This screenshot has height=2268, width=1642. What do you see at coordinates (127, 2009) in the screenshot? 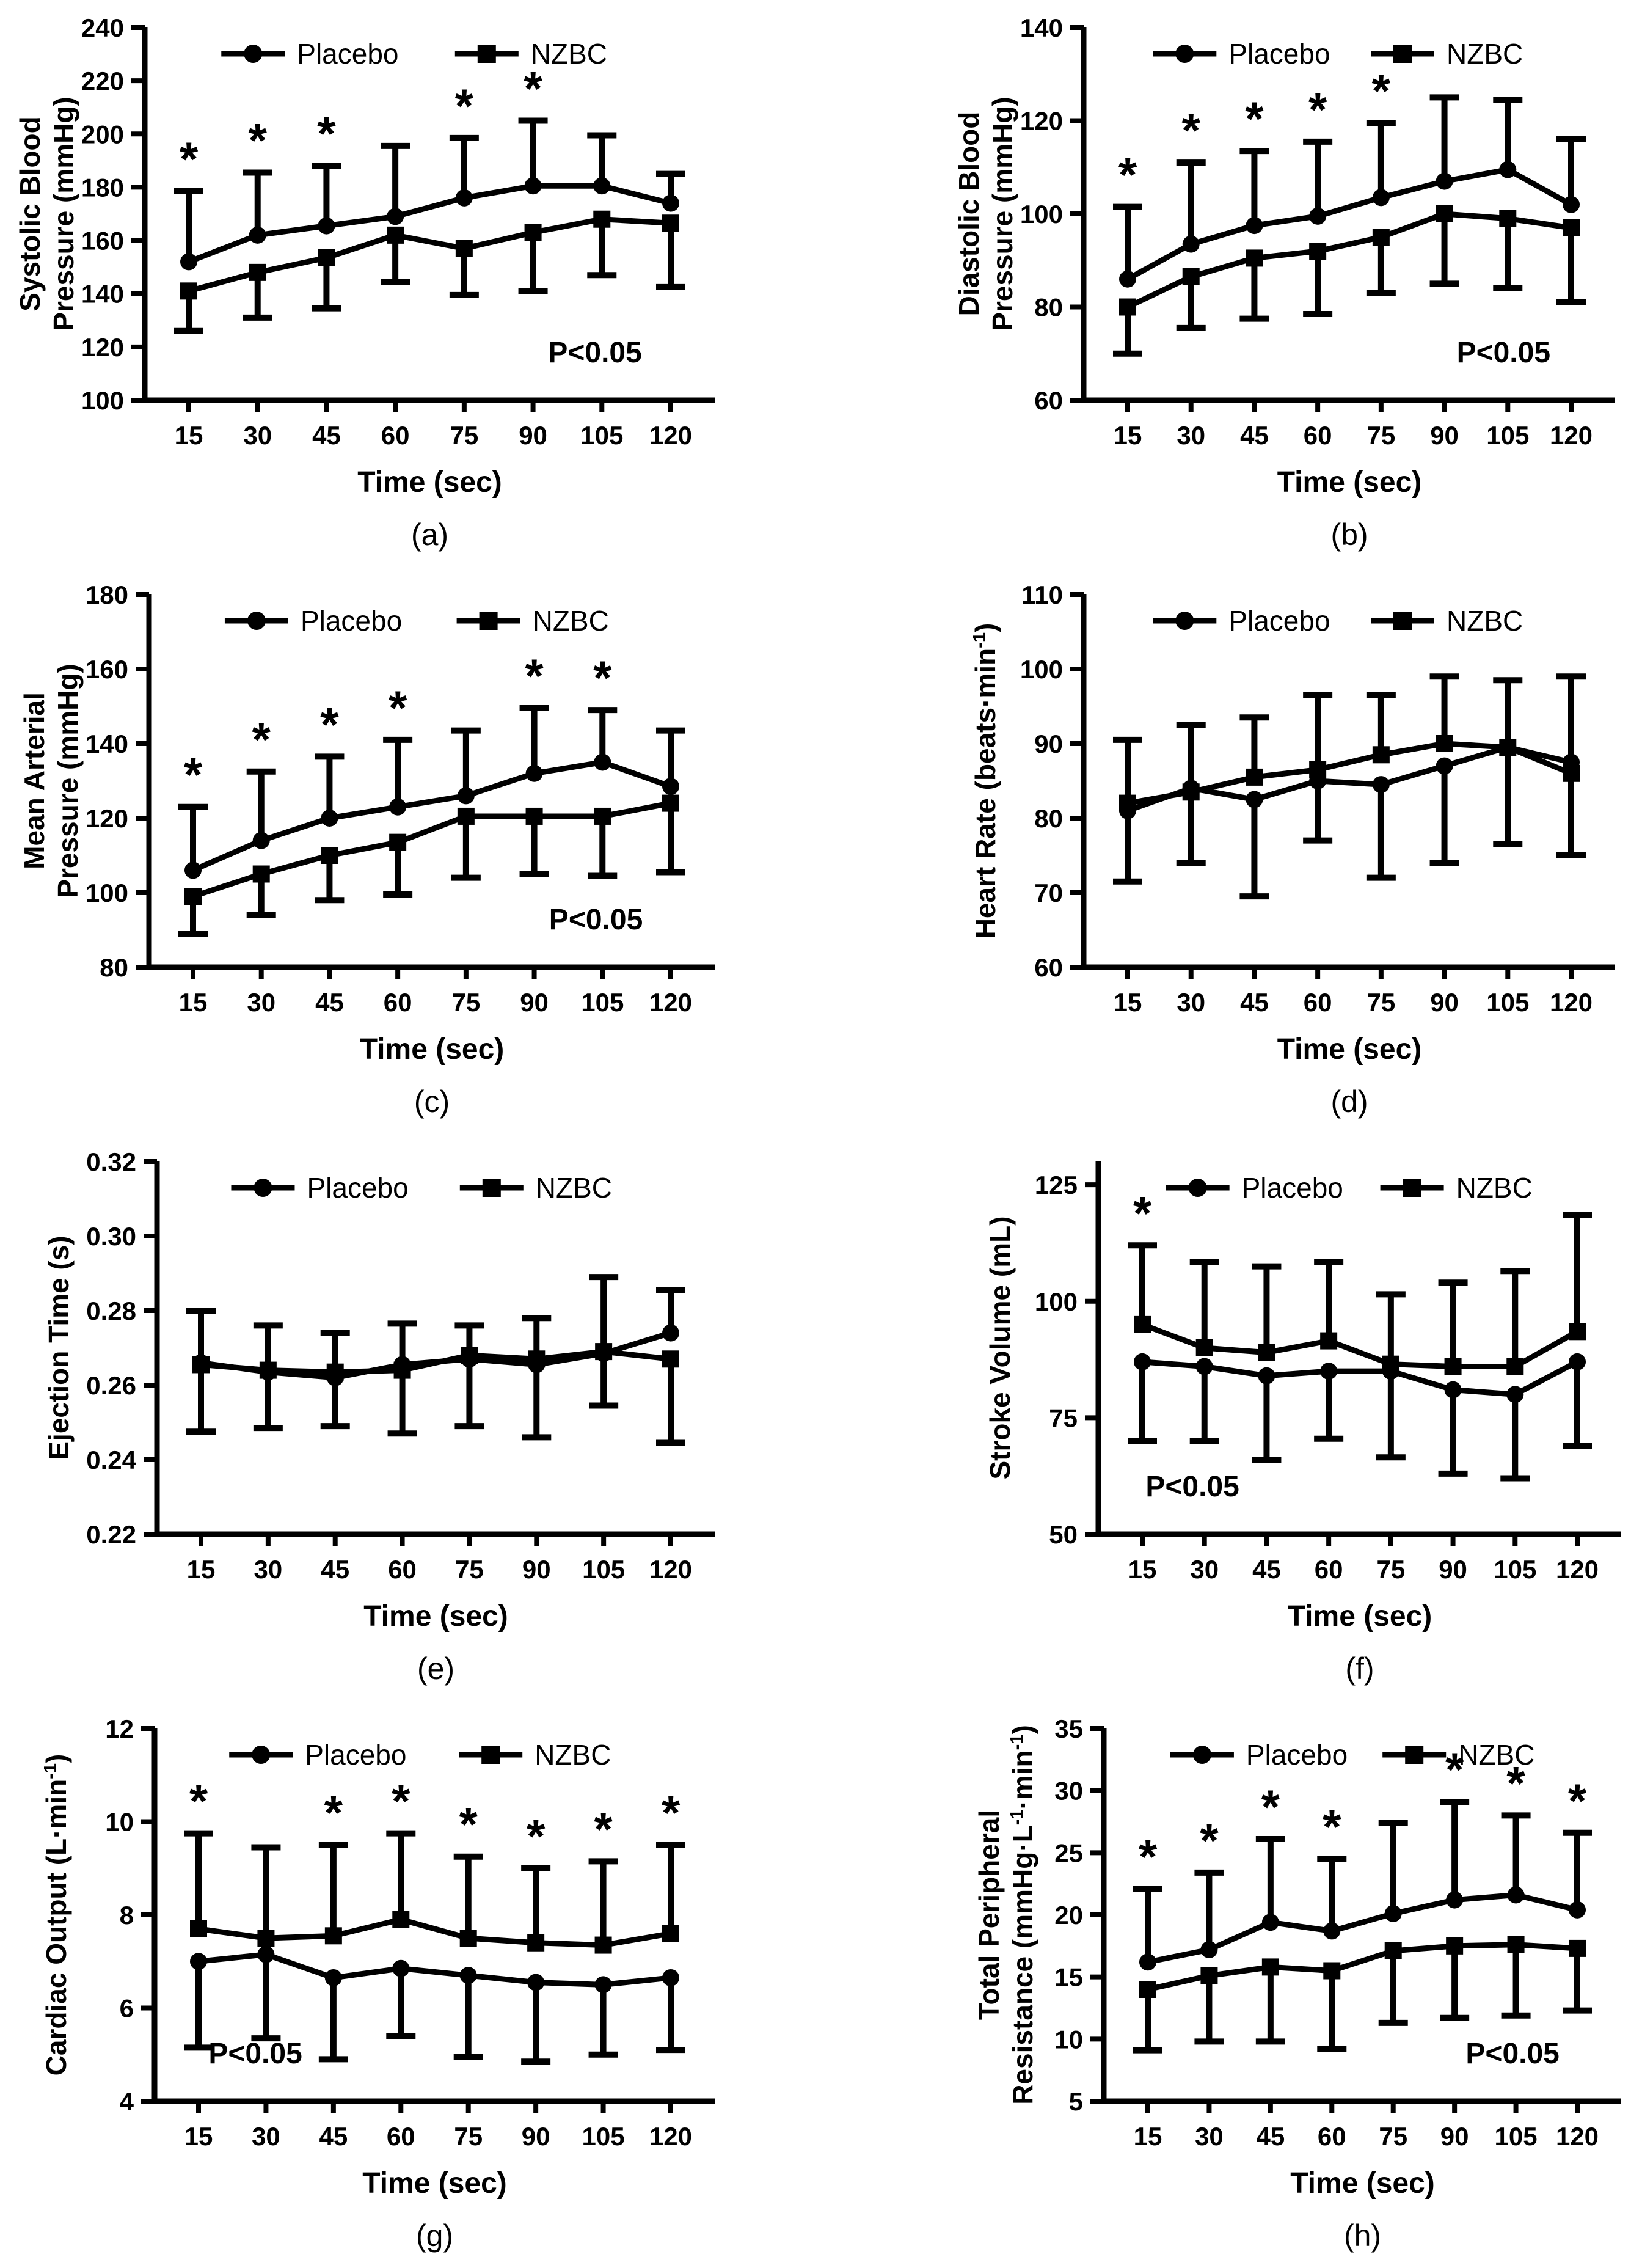
I see `y-tick-label: 6` at bounding box center [127, 2009].